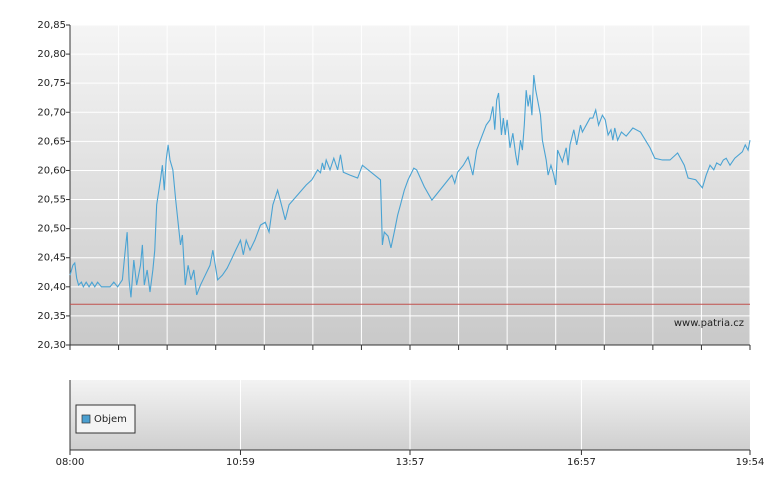  What do you see at coordinates (51, 287) in the screenshot?
I see `y-tick-label: 20,40` at bounding box center [51, 287].